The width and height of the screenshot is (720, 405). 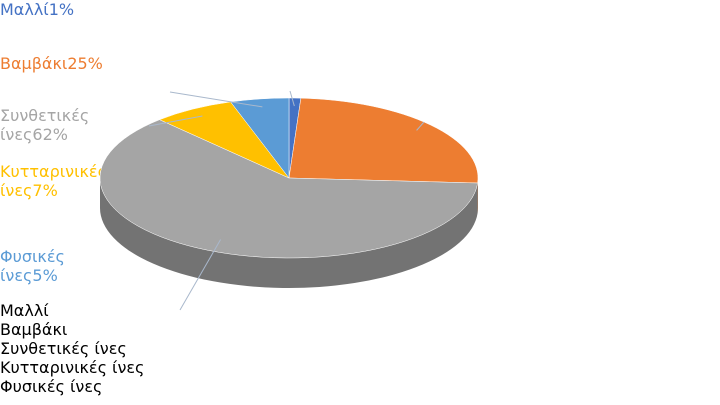 What do you see at coordinates (62, 204) in the screenshot?
I see `data-label: Κυτταρινικές ίνες7%` at bounding box center [62, 204].